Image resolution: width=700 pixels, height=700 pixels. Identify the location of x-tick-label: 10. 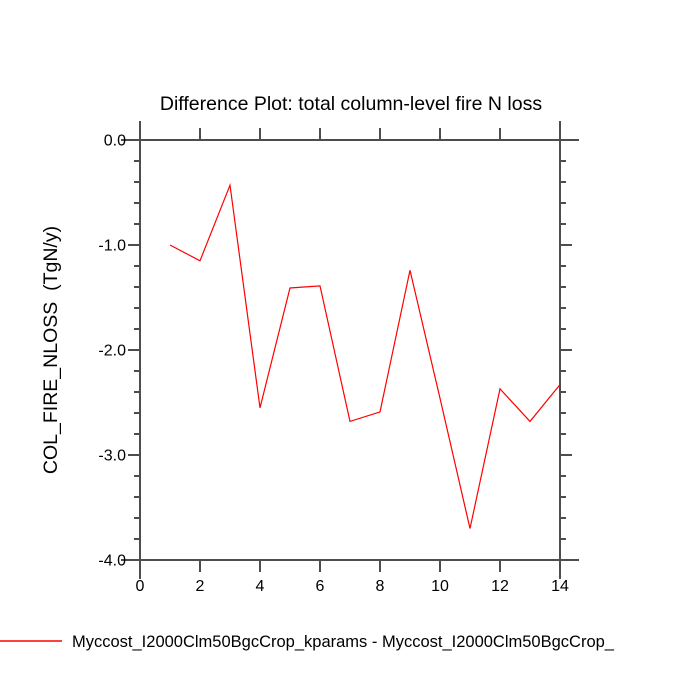
(440, 586).